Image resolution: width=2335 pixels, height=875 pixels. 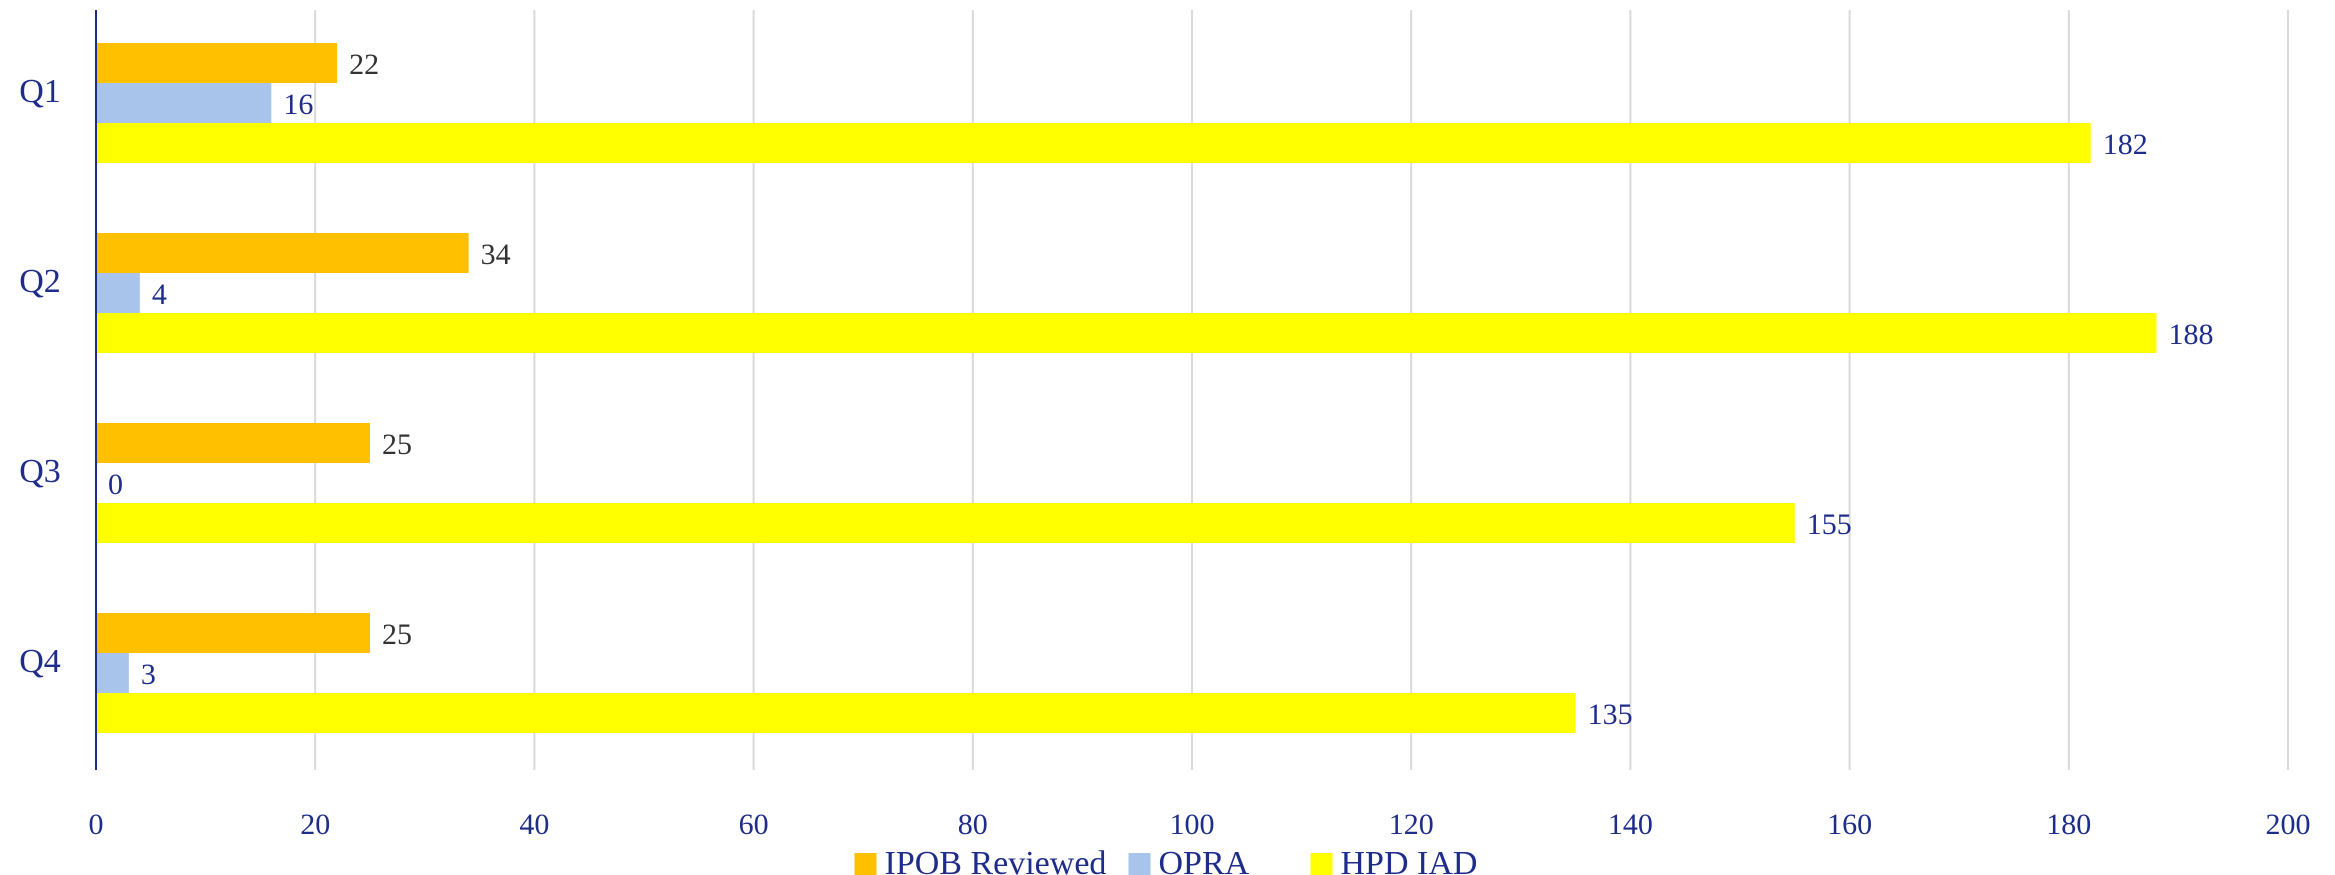 What do you see at coordinates (40, 91) in the screenshot?
I see `category-label: Q1` at bounding box center [40, 91].